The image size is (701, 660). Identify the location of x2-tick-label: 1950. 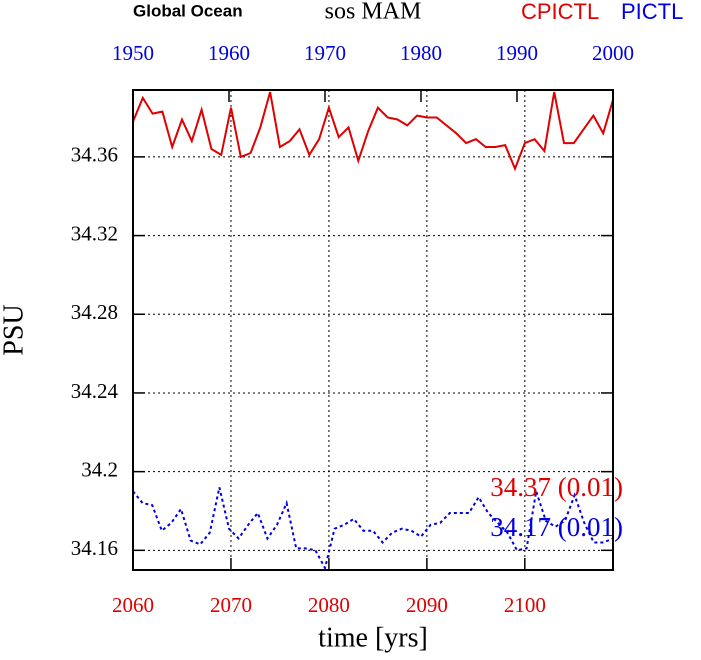
(133, 53).